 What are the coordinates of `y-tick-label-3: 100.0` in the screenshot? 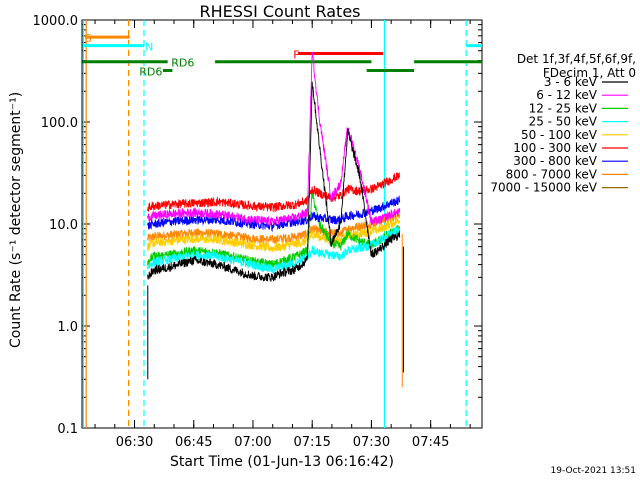 It's located at (59, 123).